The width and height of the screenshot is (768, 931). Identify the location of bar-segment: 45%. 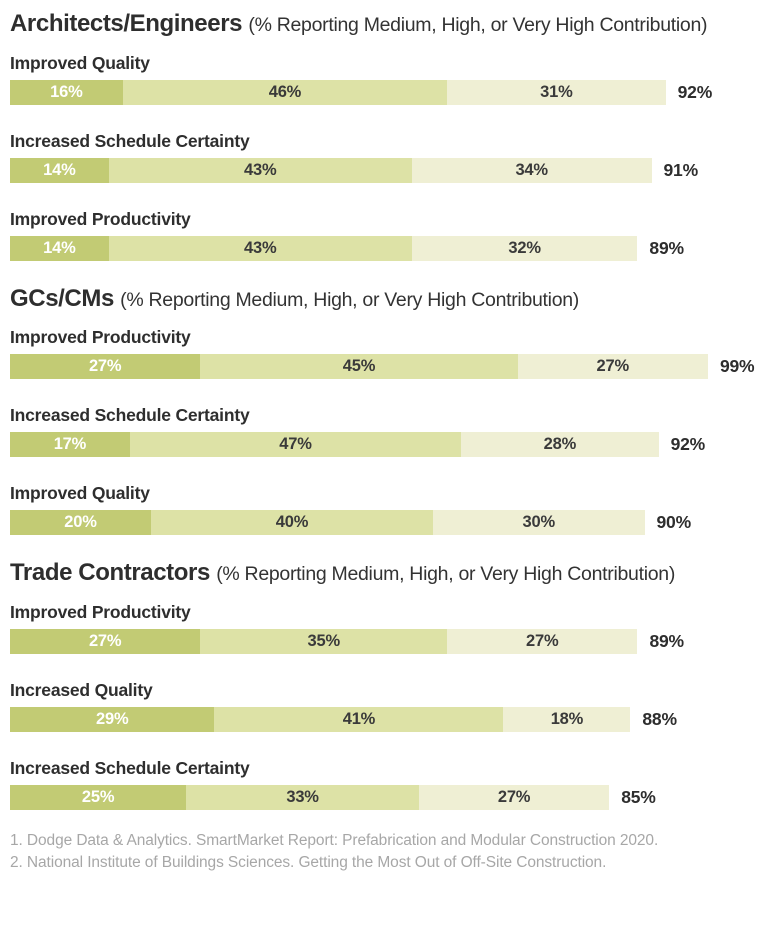
(359, 367).